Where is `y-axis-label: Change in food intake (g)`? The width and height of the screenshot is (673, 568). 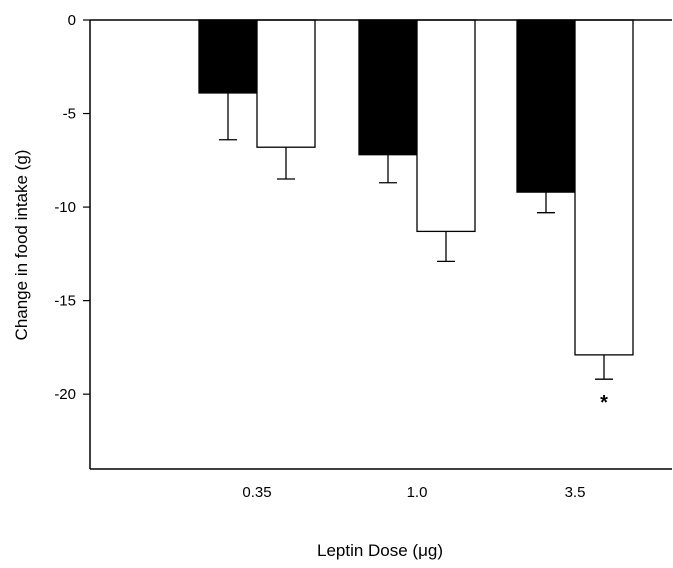
y-axis-label: Change in food intake (g) is located at coordinates (21, 245).